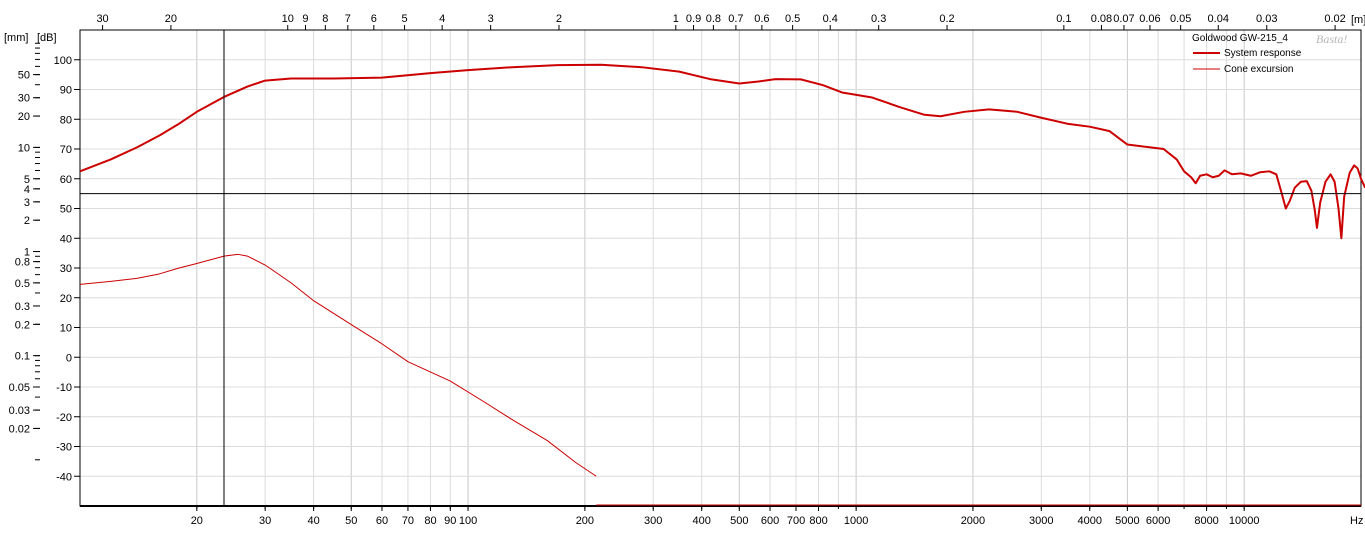 The width and height of the screenshot is (1365, 541). What do you see at coordinates (468, 521) in the screenshot?
I see `x-tick-label: 100` at bounding box center [468, 521].